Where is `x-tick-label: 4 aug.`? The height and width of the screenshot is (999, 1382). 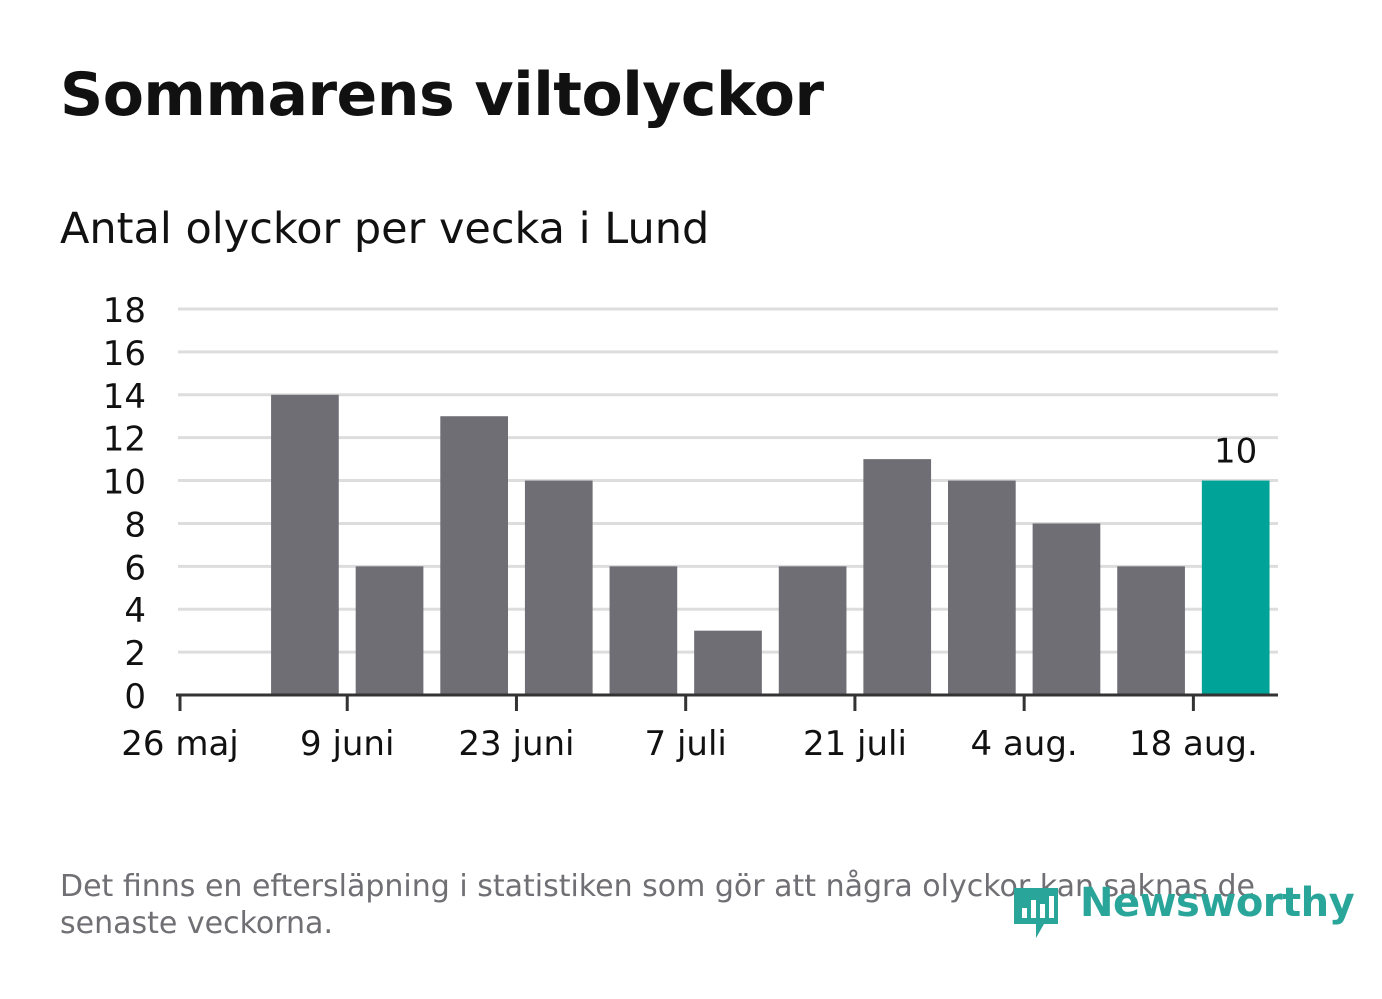 x-tick-label: 4 aug. is located at coordinates (1024, 744).